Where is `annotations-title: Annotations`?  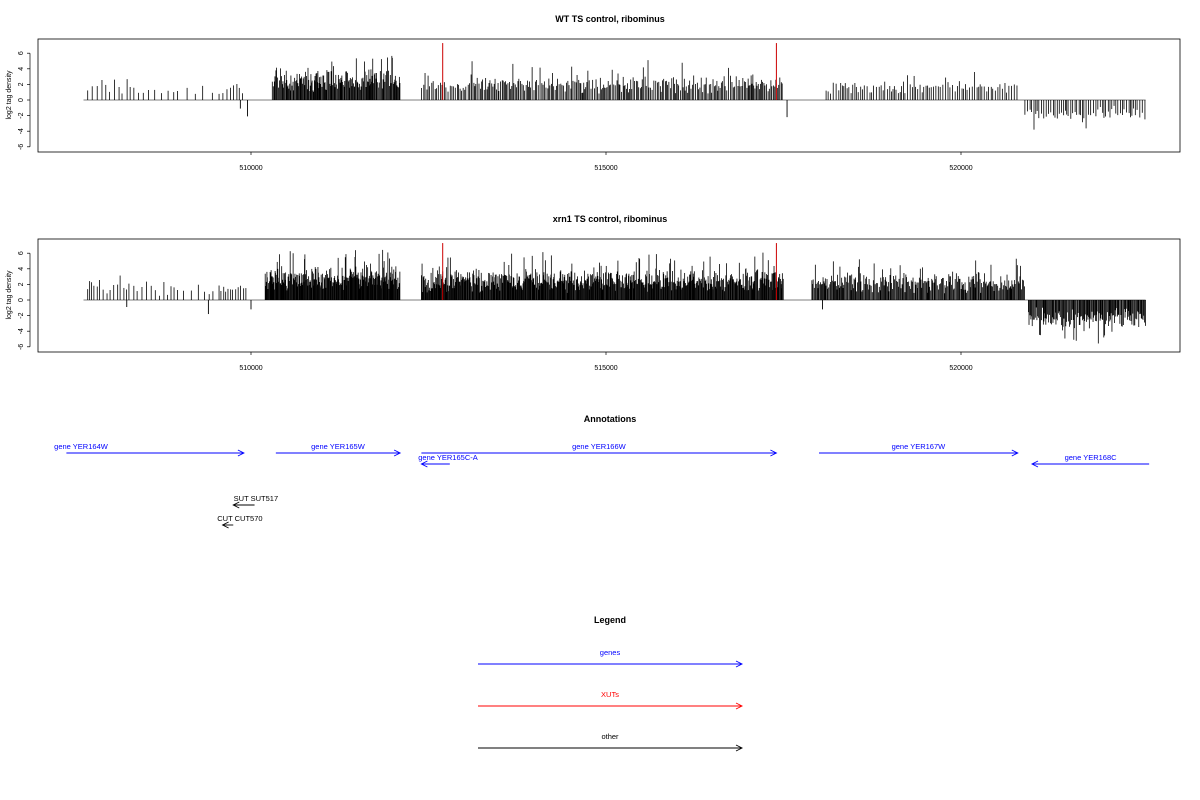
annotations-title: Annotations is located at coordinates (610, 419).